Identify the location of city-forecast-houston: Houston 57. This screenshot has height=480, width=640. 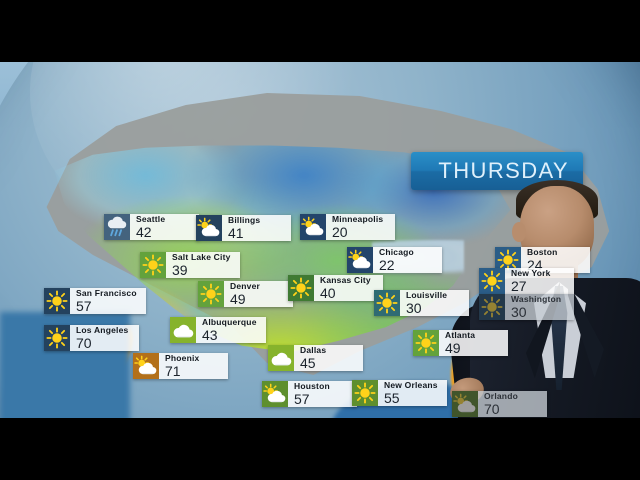
(309, 394).